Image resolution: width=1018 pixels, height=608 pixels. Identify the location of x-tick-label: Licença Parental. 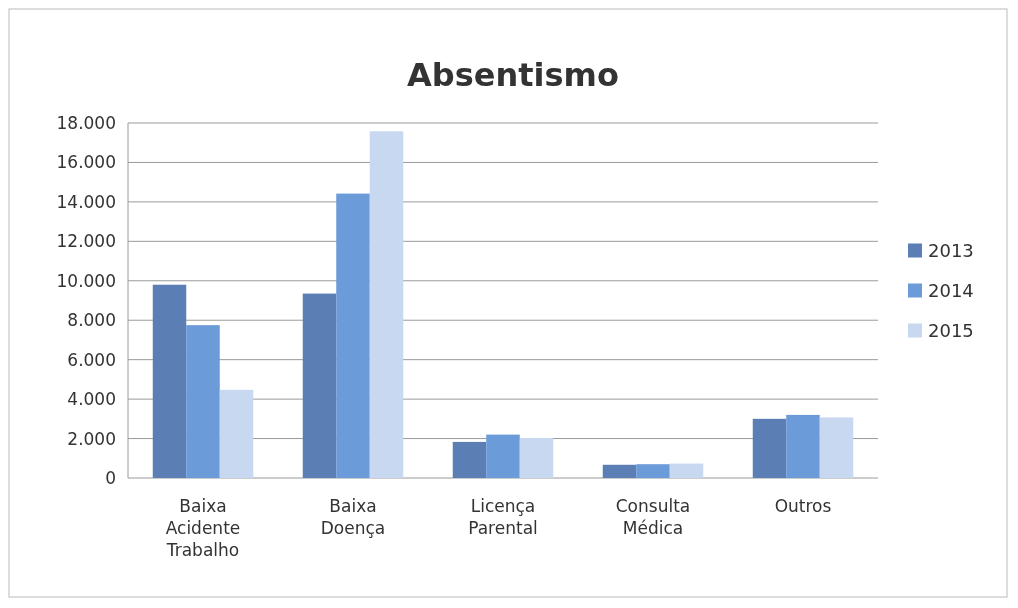
(503, 516).